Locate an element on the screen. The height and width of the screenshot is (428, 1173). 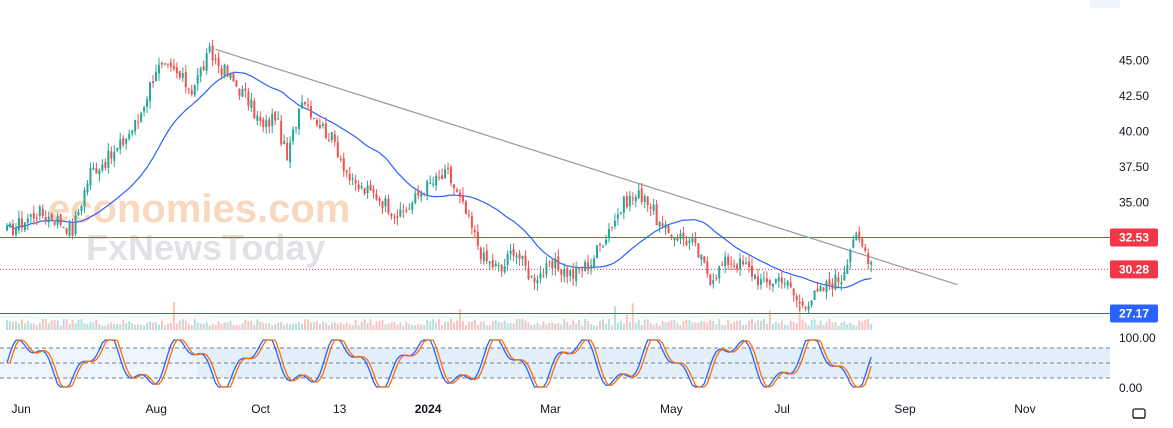
settings-icon is located at coordinates (1139, 413).